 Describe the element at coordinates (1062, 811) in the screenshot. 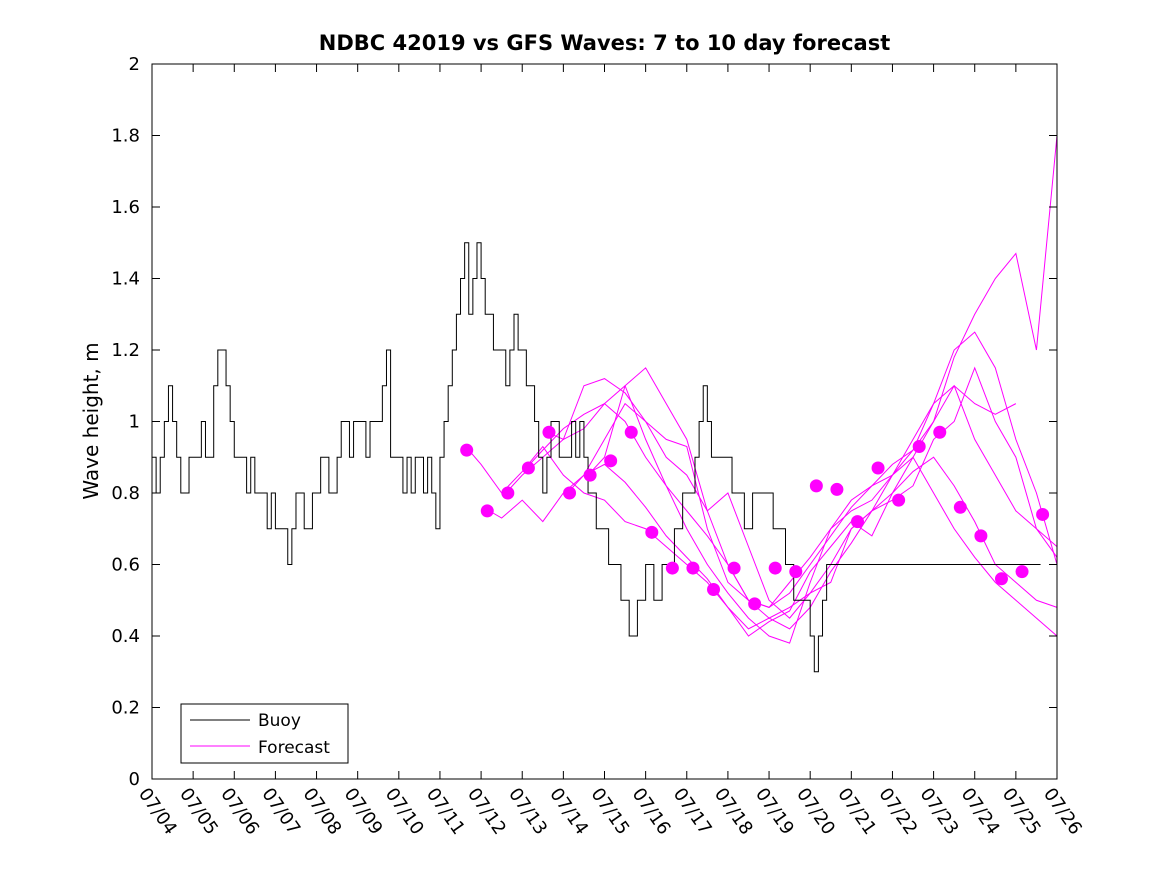

I see `x-tick-label: 07/26` at that location.